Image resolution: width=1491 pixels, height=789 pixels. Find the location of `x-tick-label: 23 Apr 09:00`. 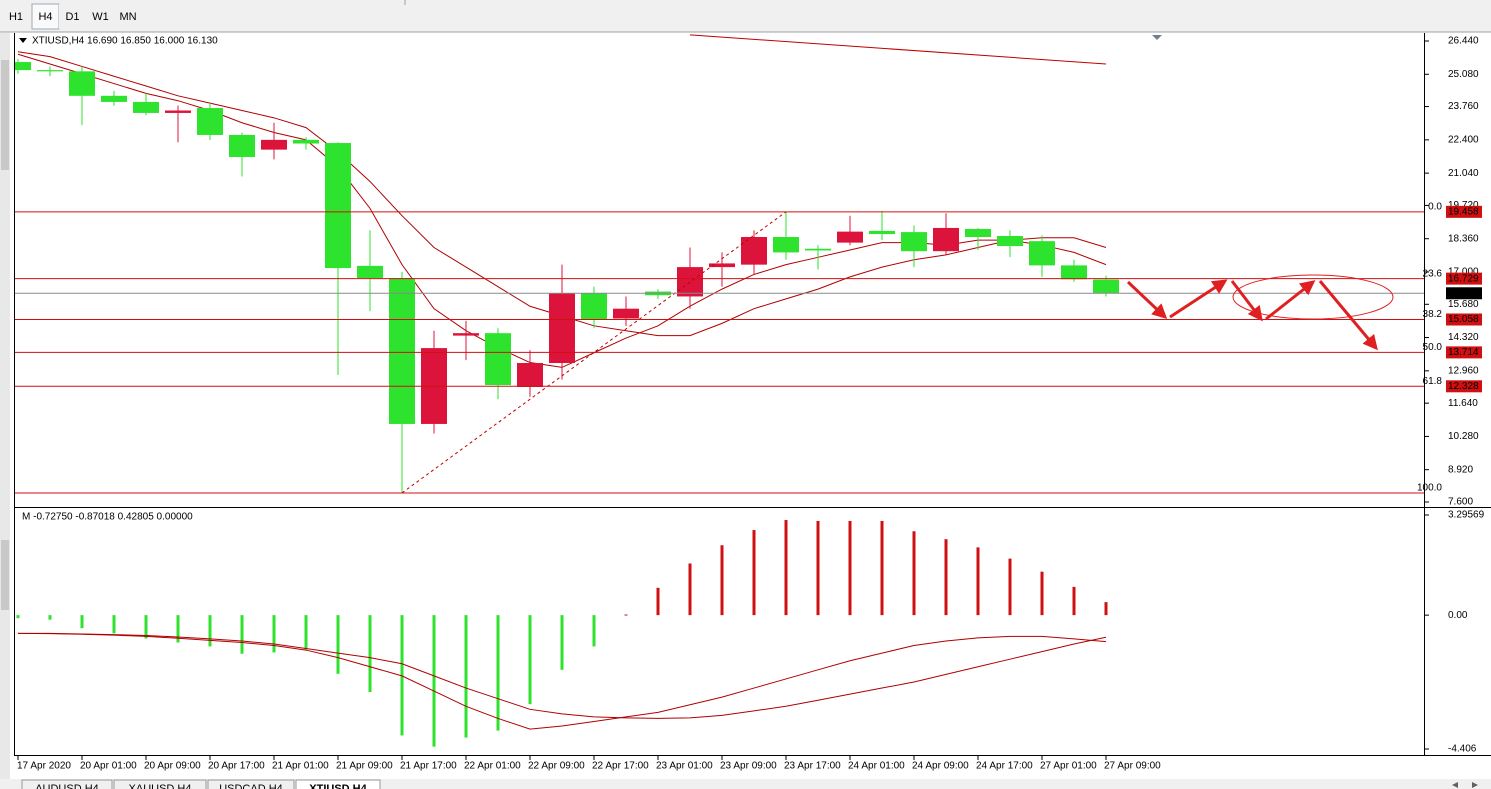

x-tick-label: 23 Apr 09:00 is located at coordinates (748, 766).